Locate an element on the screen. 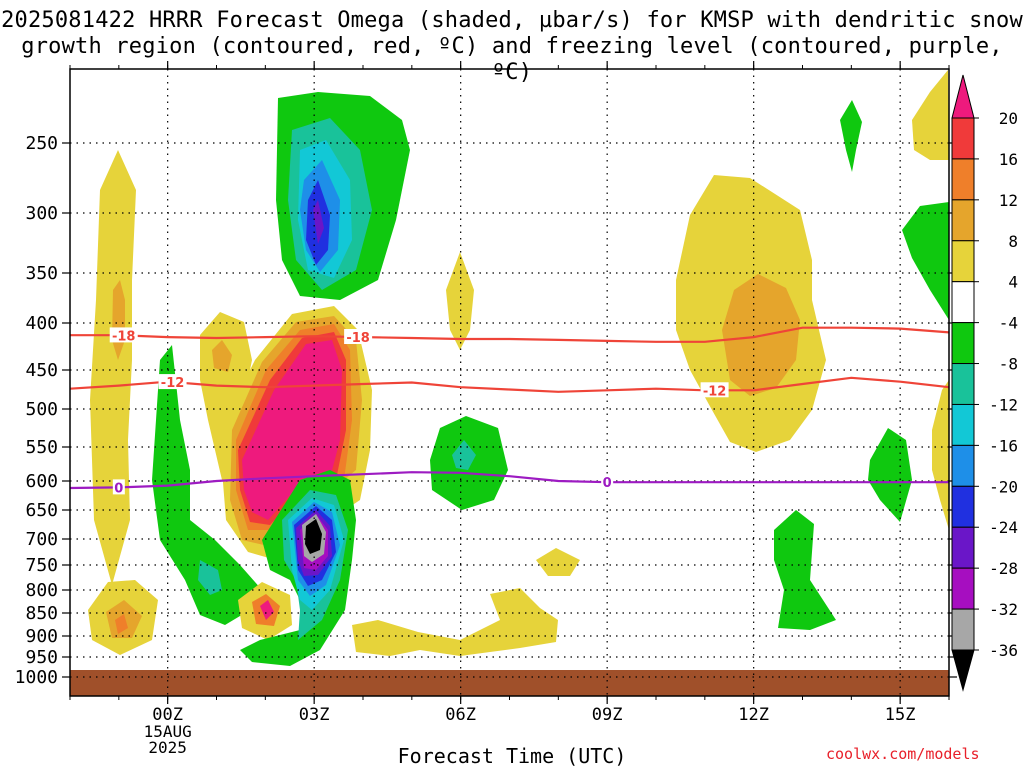 The width and height of the screenshot is (1024, 768). ground-fill is located at coordinates (509, 683).